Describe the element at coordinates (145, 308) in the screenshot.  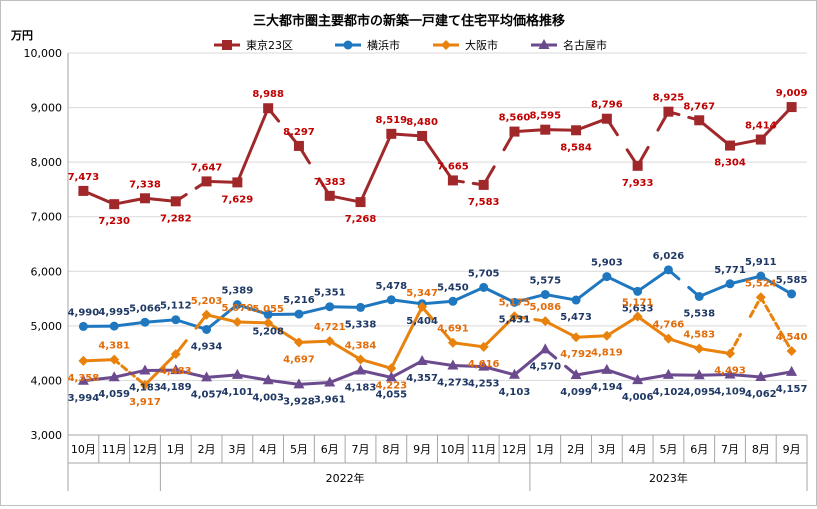
I see `data-label: 5,066` at that location.